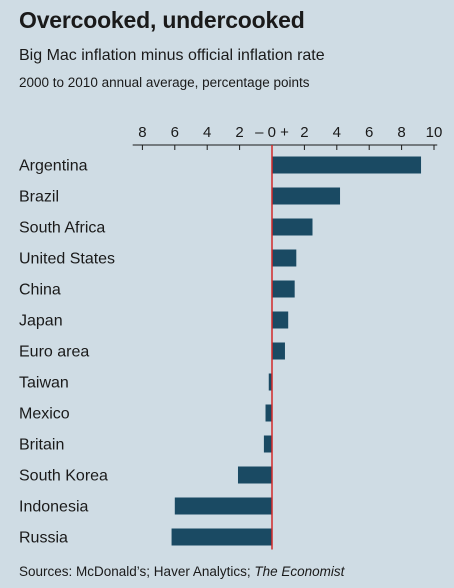 The image size is (454, 588). What do you see at coordinates (434, 132) in the screenshot?
I see `x-tick-label: 10` at bounding box center [434, 132].